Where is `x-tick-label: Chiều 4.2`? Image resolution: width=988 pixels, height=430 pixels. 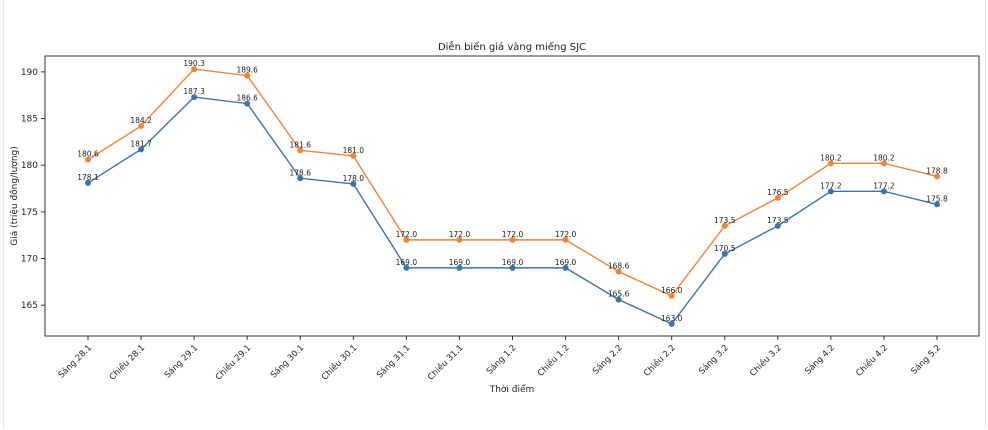
x-tick-label: Chiều 4.2 is located at coordinates (872, 360).